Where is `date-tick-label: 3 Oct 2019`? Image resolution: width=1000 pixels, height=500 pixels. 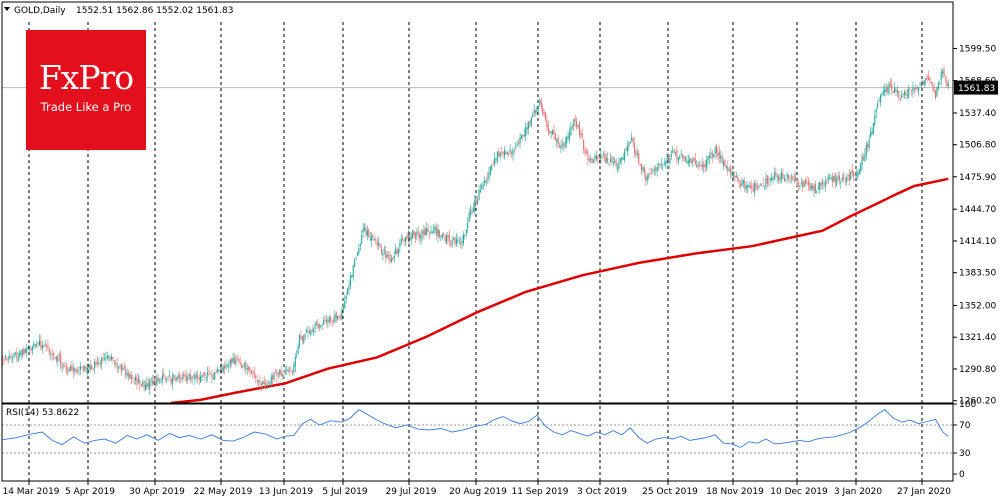 date-tick-label: 3 Oct 2019 is located at coordinates (602, 492).